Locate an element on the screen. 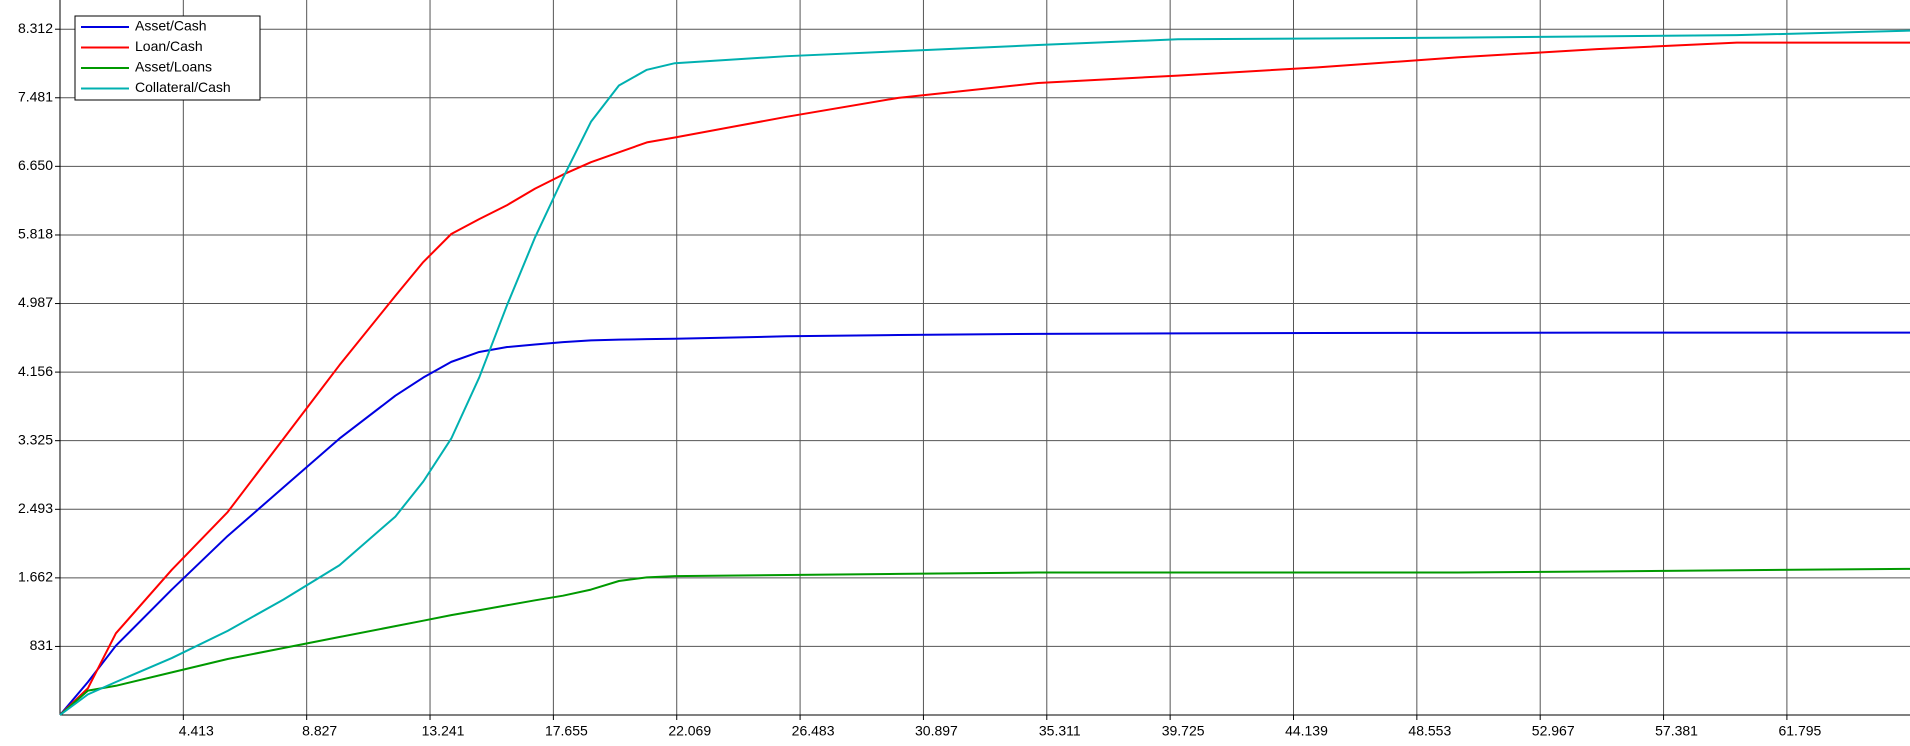  x-tick-label: 48.553 is located at coordinates (1429, 731).